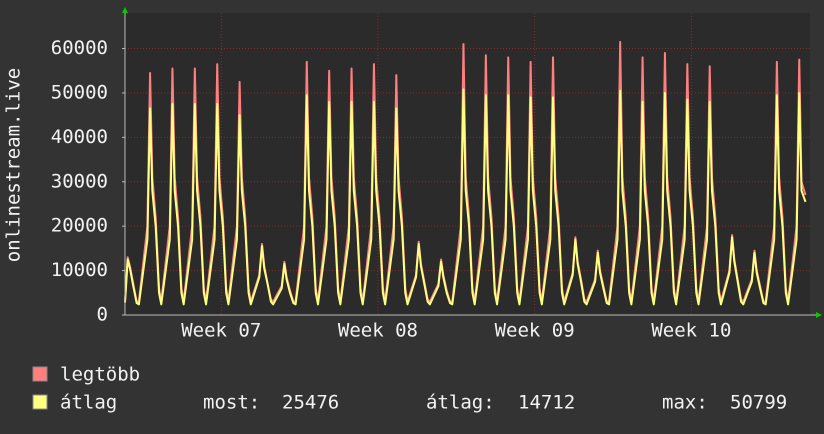 Image resolution: width=824 pixels, height=434 pixels. I want to click on y-axis-title: onlinestream.live, so click(14, 165).